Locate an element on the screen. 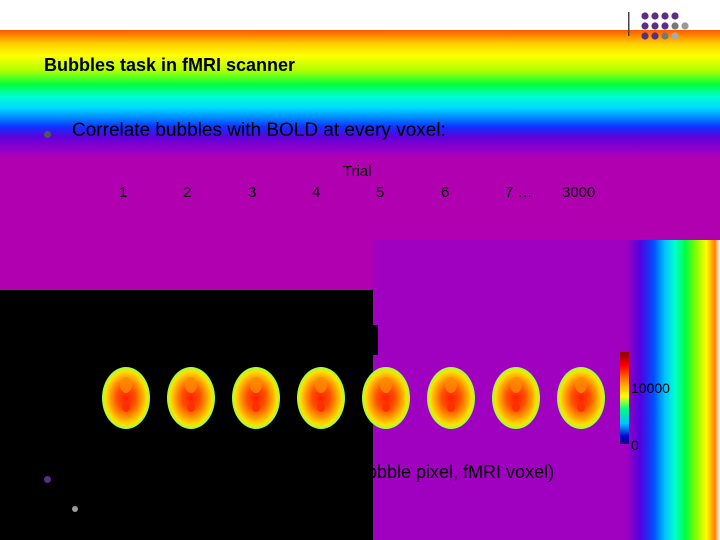 Image resolution: width=720 pixels, height=540 pixels. colorbar is located at coordinates (624, 398).